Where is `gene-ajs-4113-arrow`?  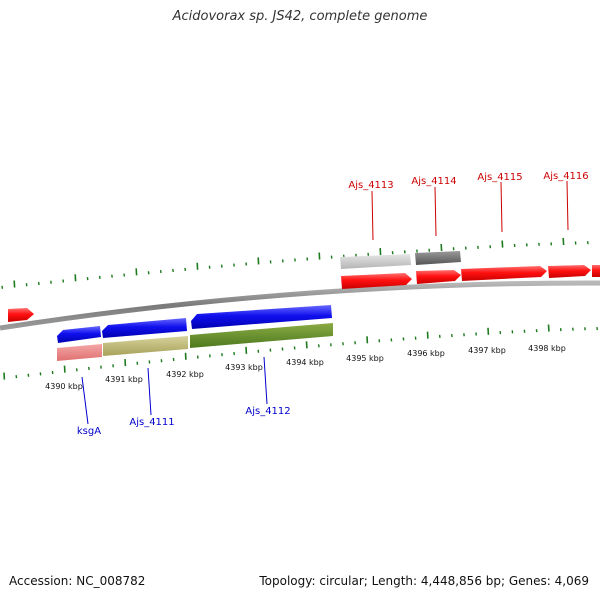
gene-ajs-4113-arrow is located at coordinates (376, 281).